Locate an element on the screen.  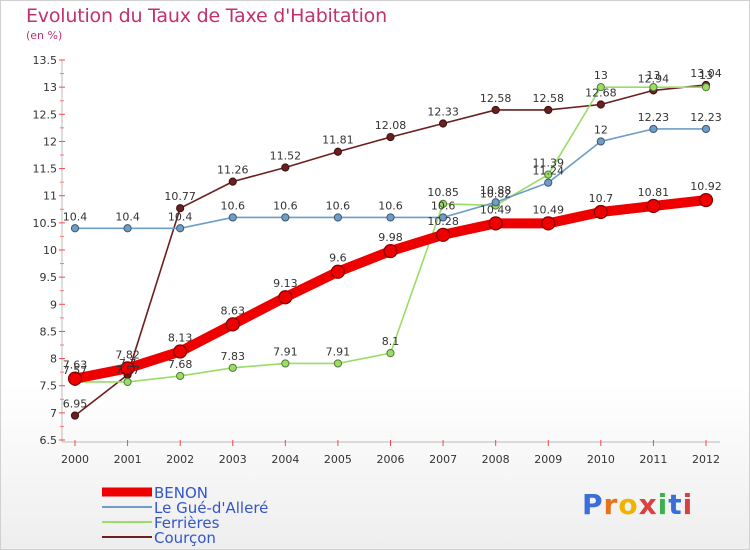
data-label-ferri-res: 7.57 is located at coordinates (75, 370).